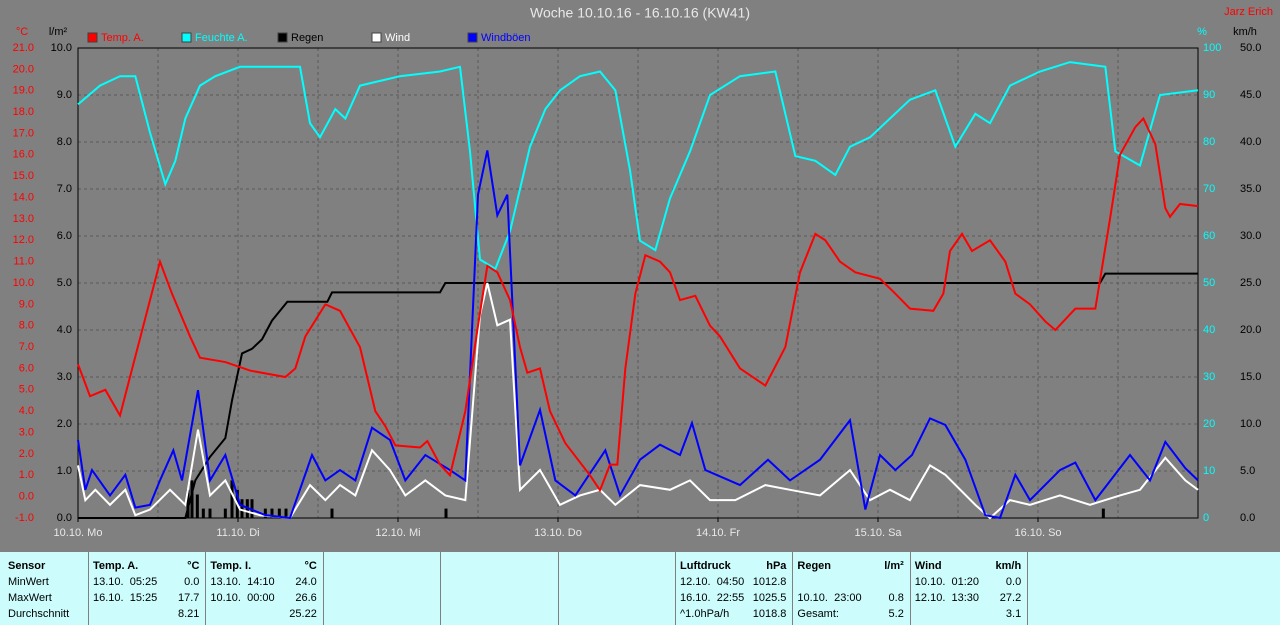  What do you see at coordinates (1008, 566) in the screenshot?
I see `column-unit: km/h` at bounding box center [1008, 566].